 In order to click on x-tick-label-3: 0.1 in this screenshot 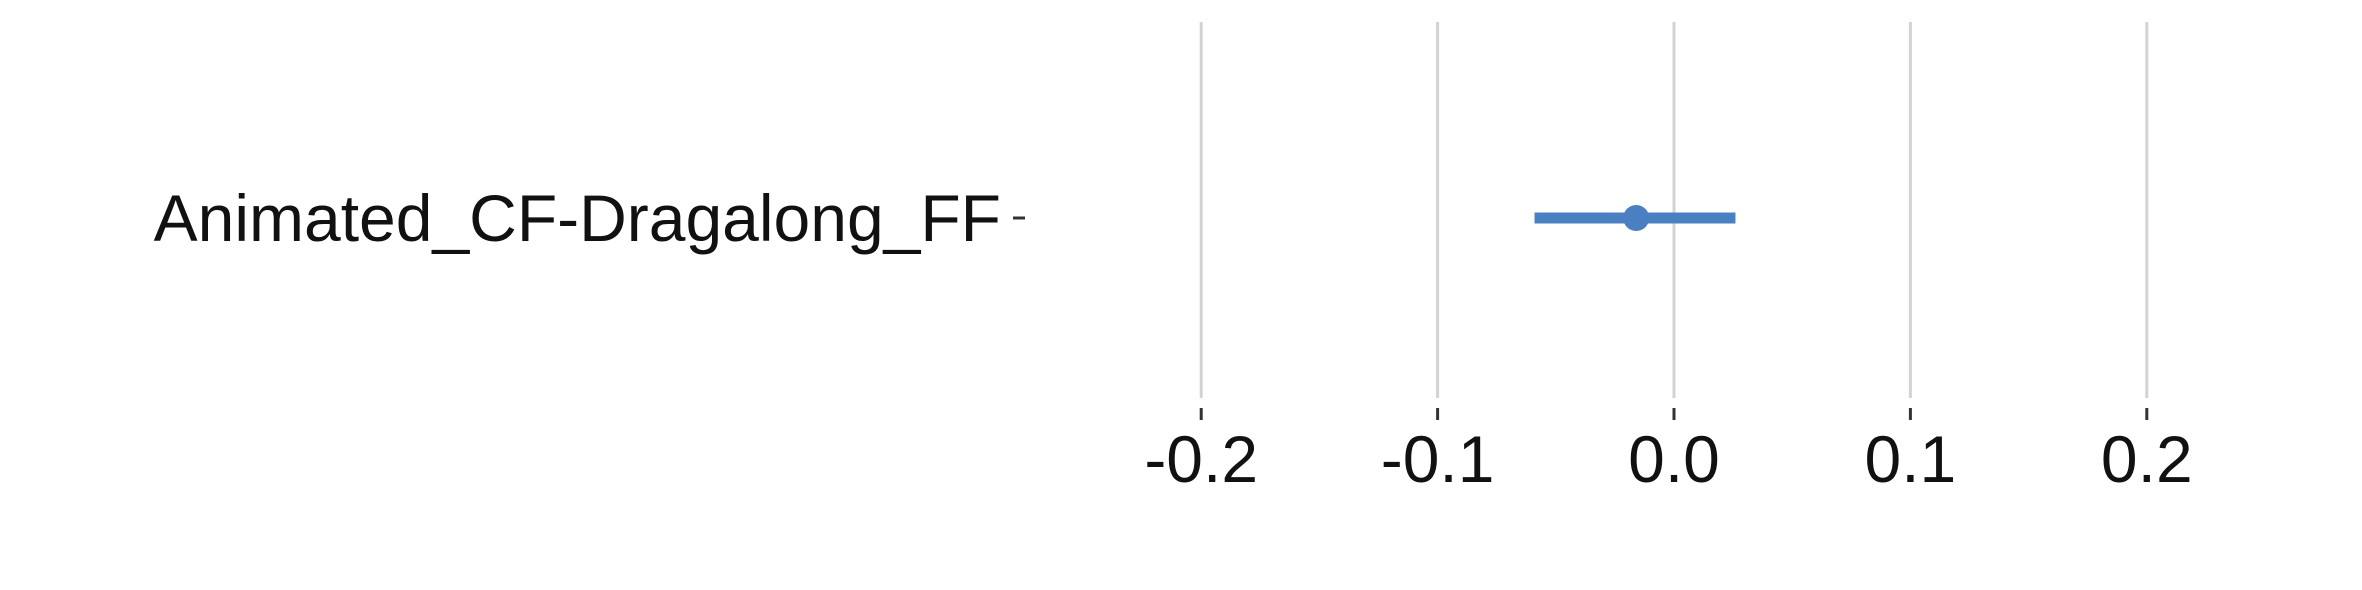, I will do `click(1911, 459)`.